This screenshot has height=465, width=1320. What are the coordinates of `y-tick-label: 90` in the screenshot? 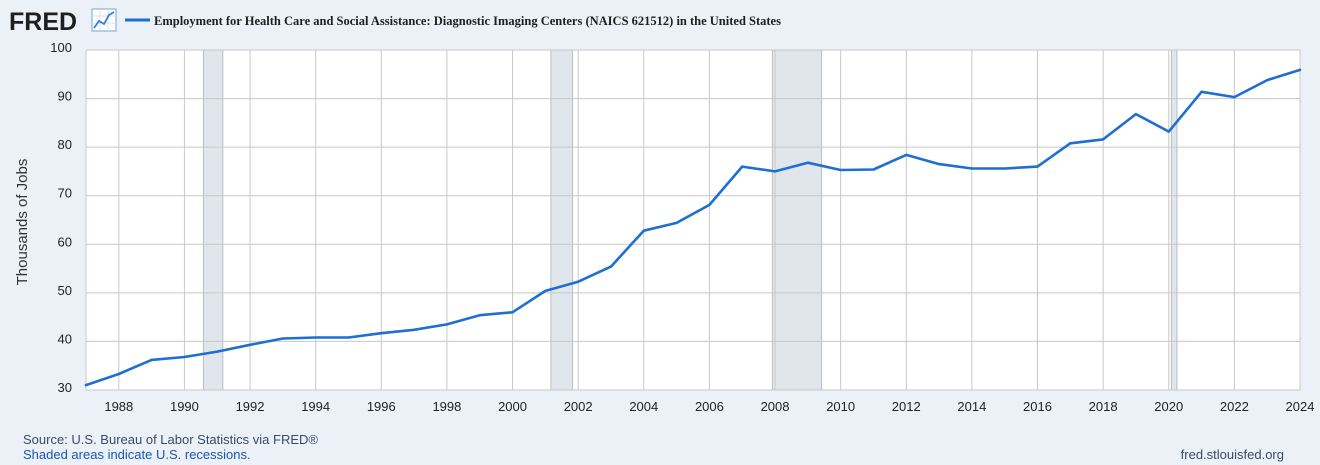 It's located at (65, 96).